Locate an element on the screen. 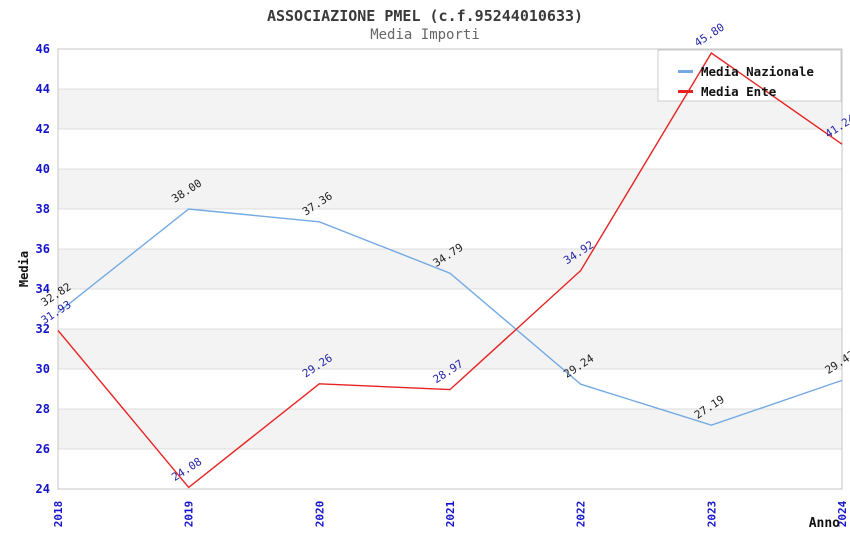 The width and height of the screenshot is (850, 550). y-tick-label: 26 is located at coordinates (43, 449).